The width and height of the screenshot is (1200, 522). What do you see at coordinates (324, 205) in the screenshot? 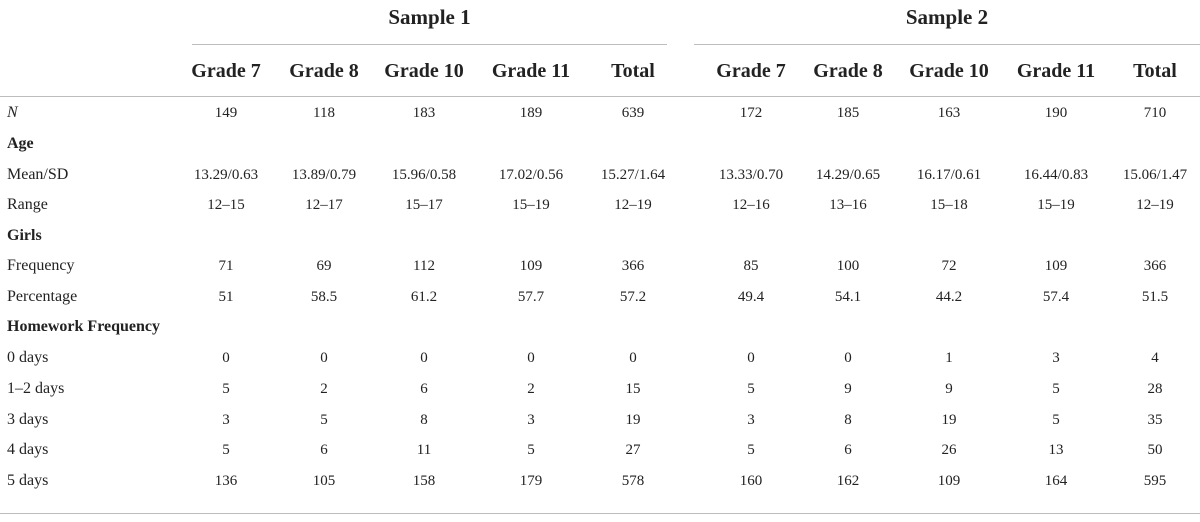
I see `table-cell: 12–17` at bounding box center [324, 205].